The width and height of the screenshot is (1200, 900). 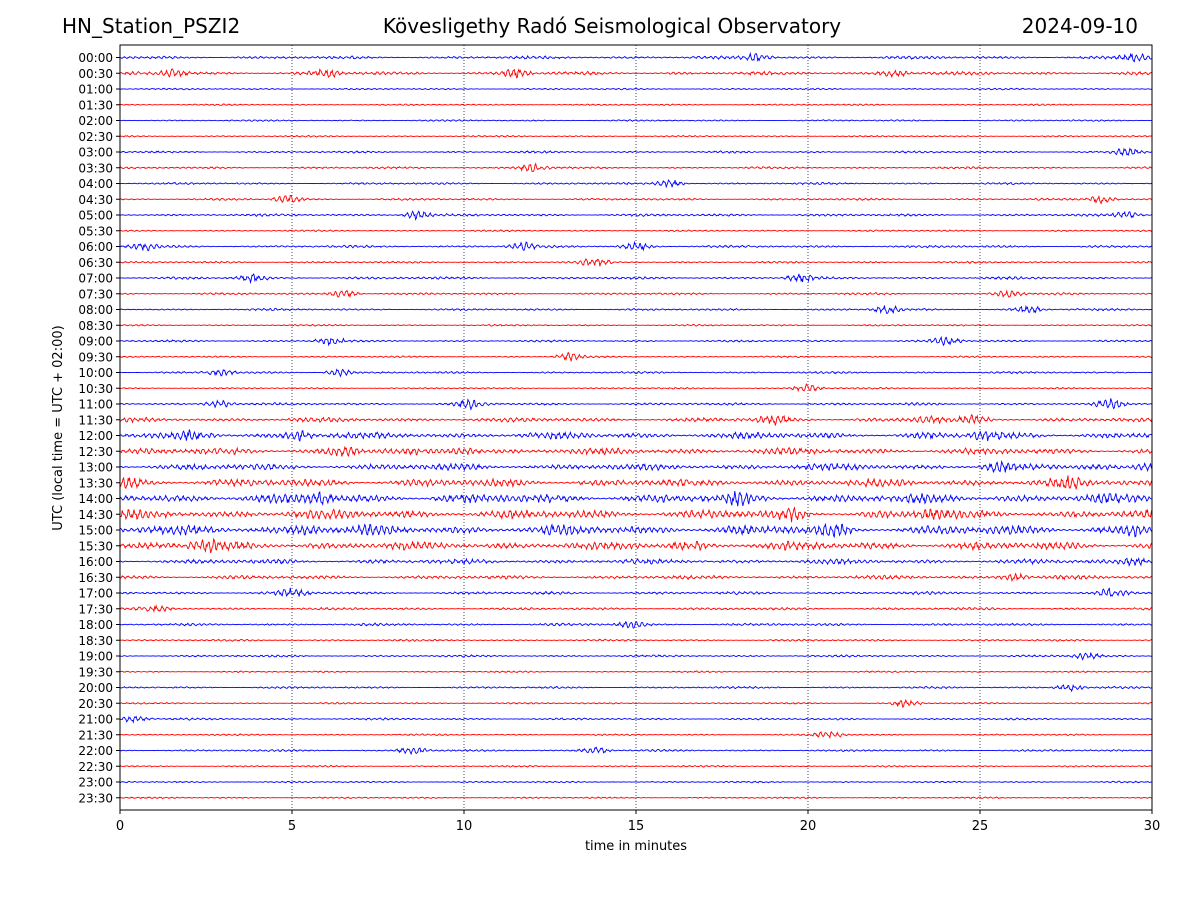 I want to click on y-tick-label: 00:00, so click(x=95, y=58).